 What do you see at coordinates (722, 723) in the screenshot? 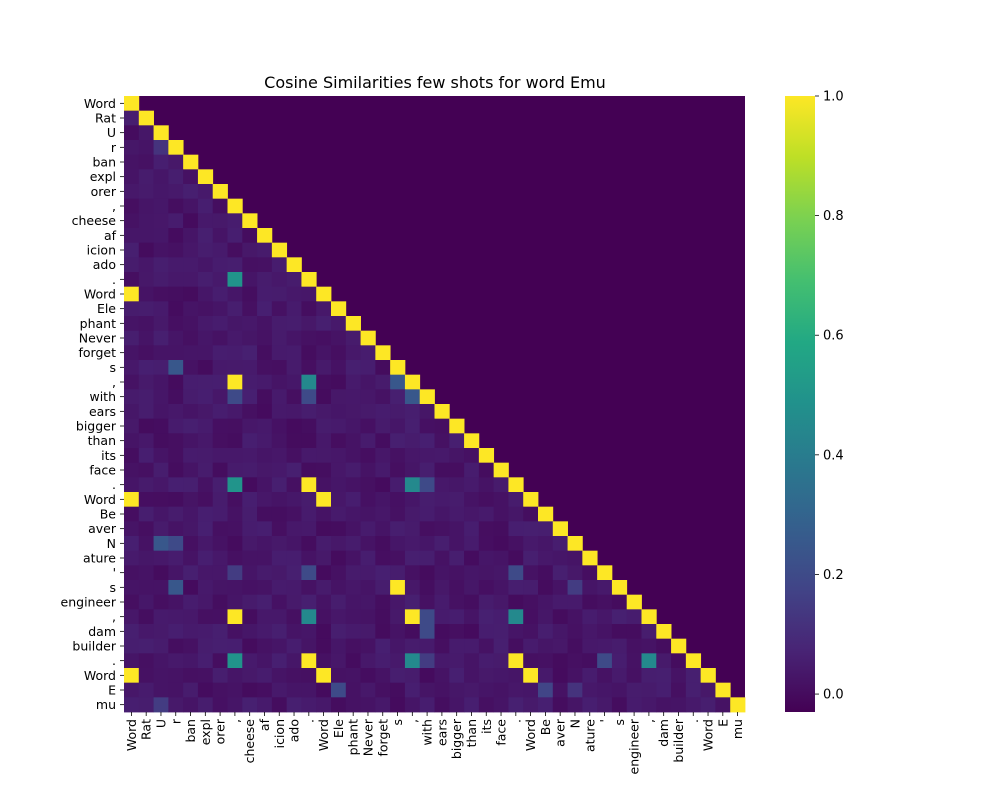
I see `x-tick-label: E` at bounding box center [722, 723].